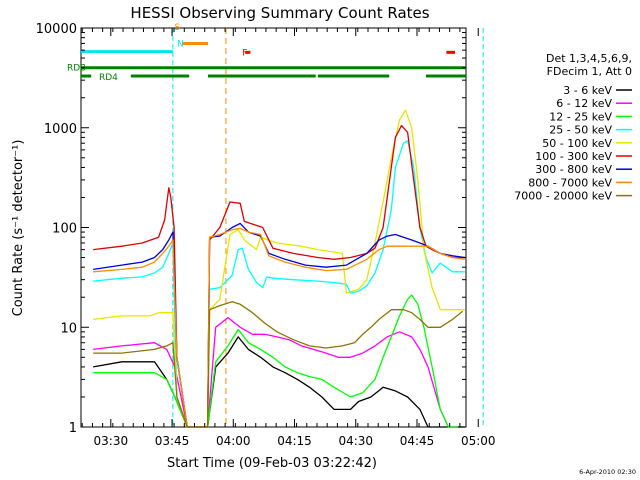  Describe the element at coordinates (573, 169) in the screenshot. I see `legend-label-6: 300 - 800 keV` at that location.